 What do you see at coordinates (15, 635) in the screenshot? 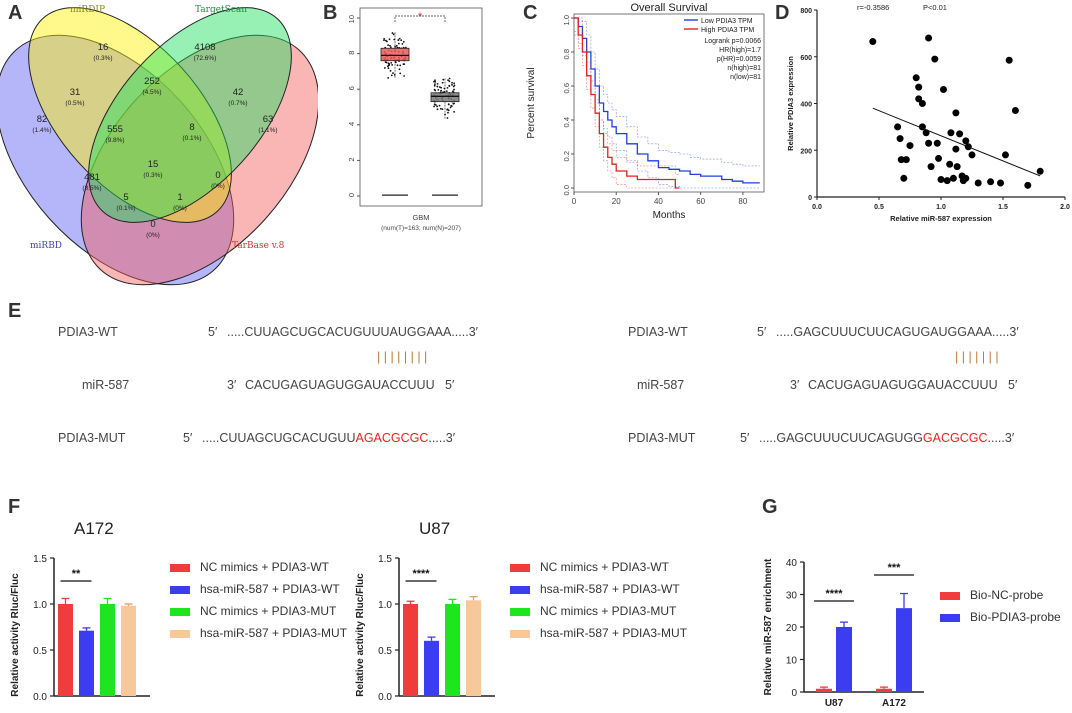
I see `y-axis-label: Relative activity Rluc/Fluc` at bounding box center [15, 635].